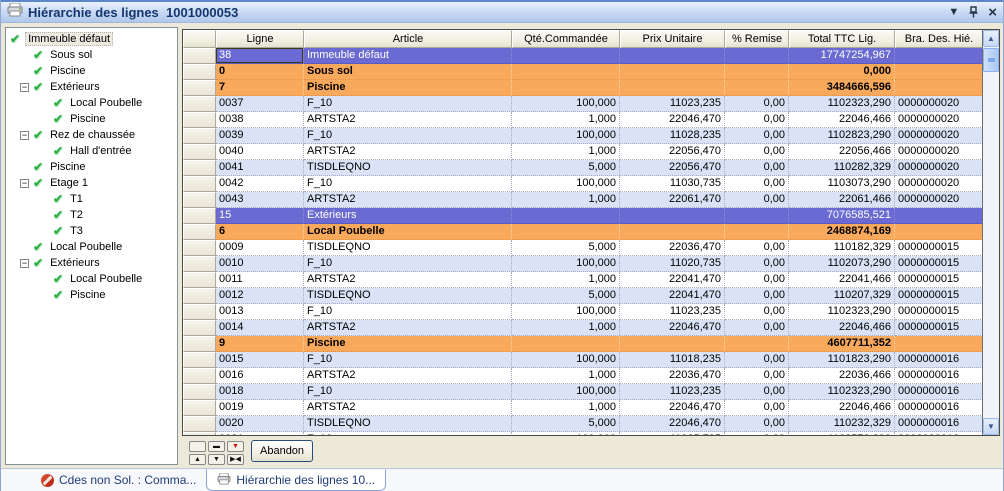  Describe the element at coordinates (260, 312) in the screenshot. I see `table-cell: 0013` at that location.